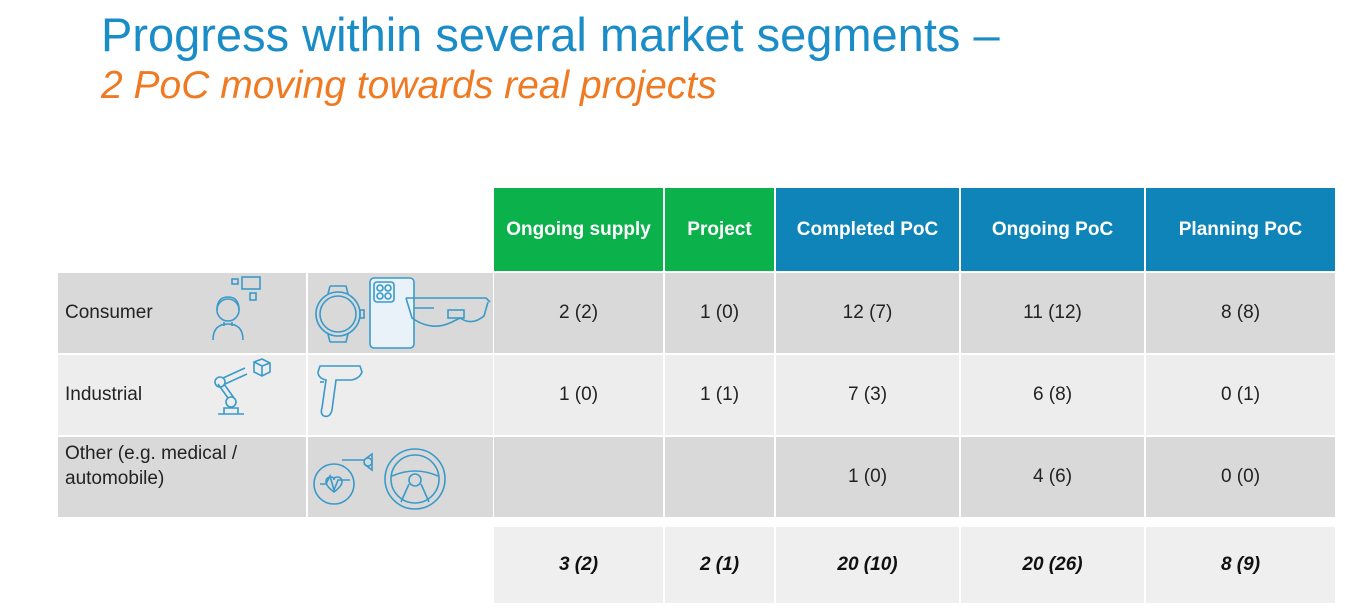 The height and width of the screenshot is (613, 1345). What do you see at coordinates (578, 313) in the screenshot?
I see `table-cell: 2 (2)` at bounding box center [578, 313].